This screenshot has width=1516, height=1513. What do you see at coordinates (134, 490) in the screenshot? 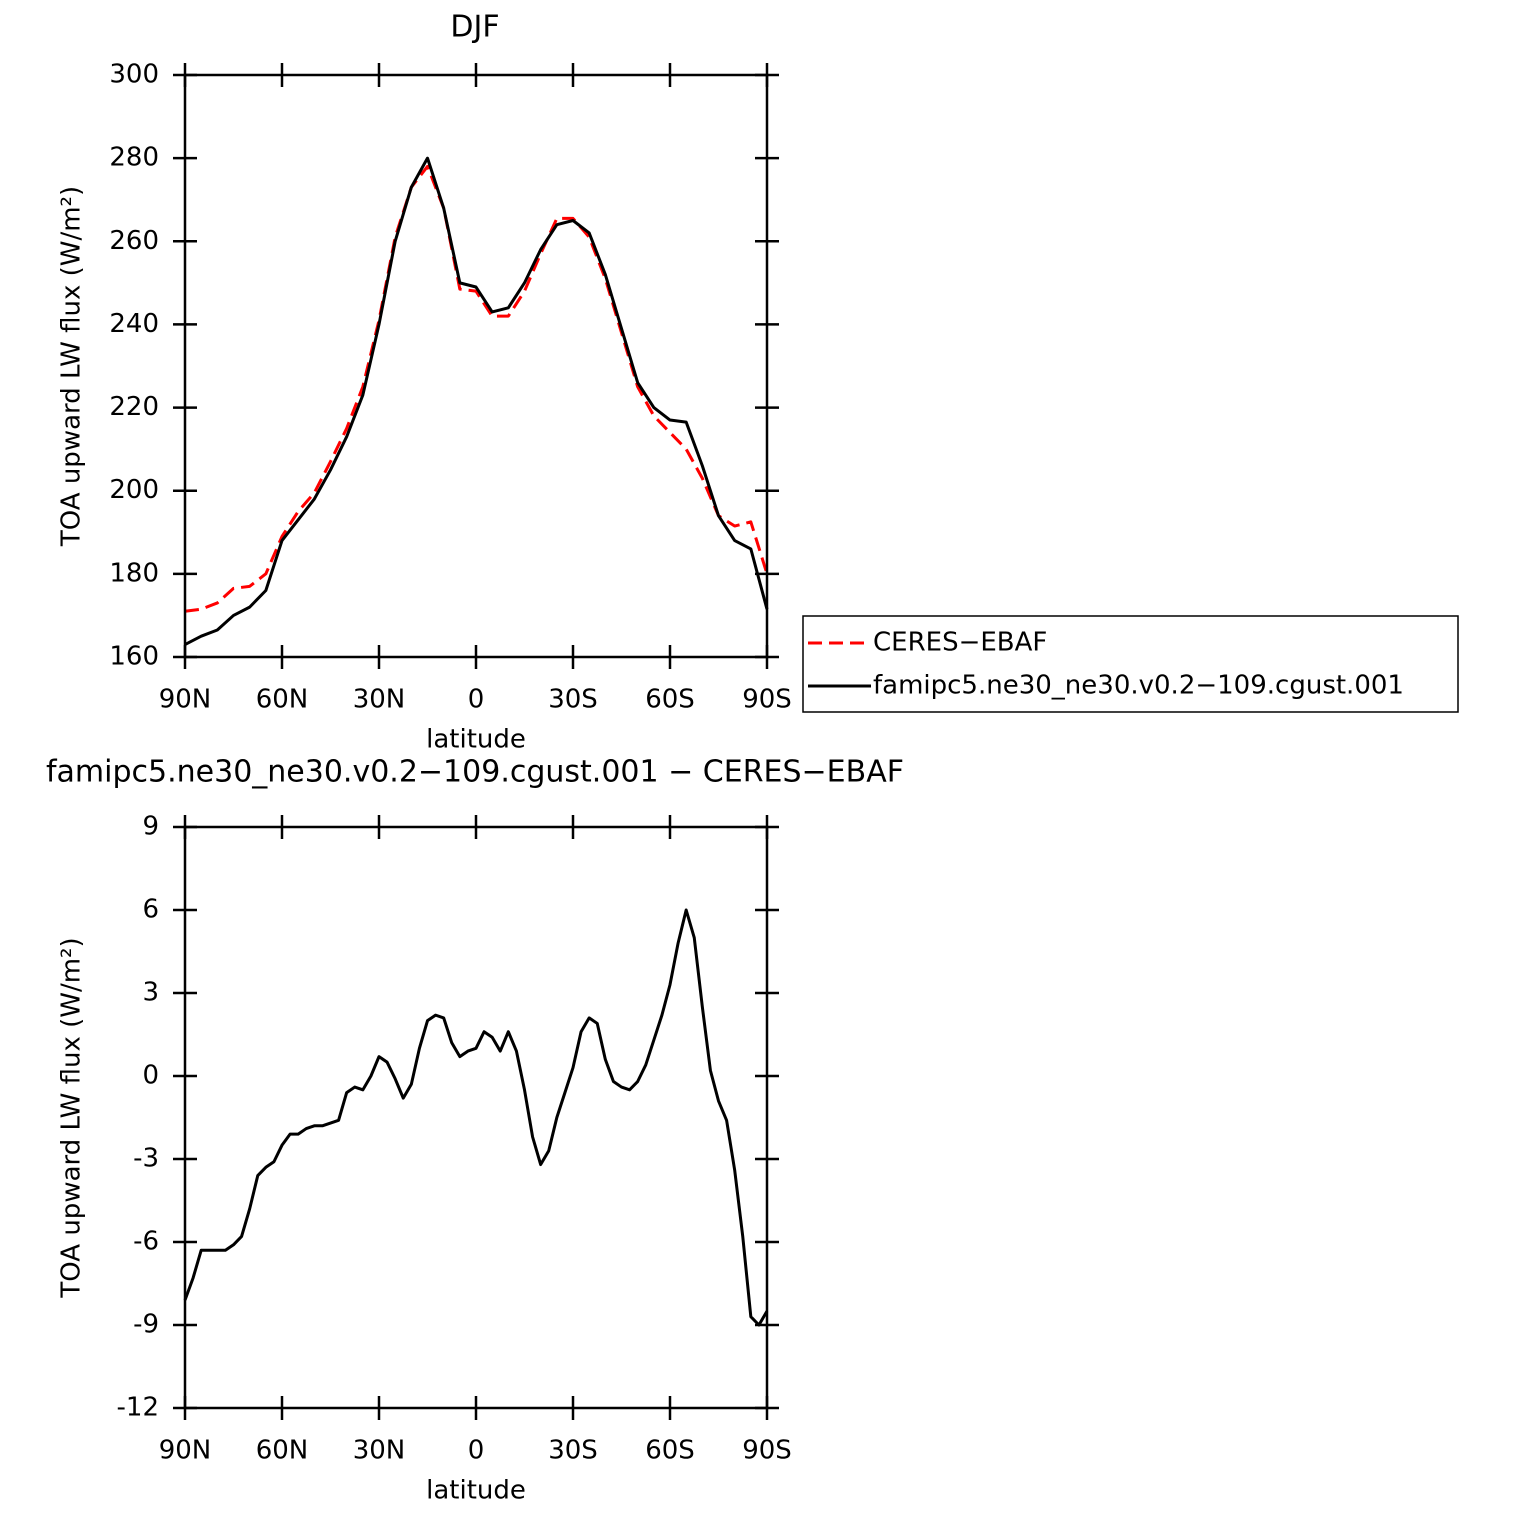
I see `y-tick-label: 200` at bounding box center [134, 490].